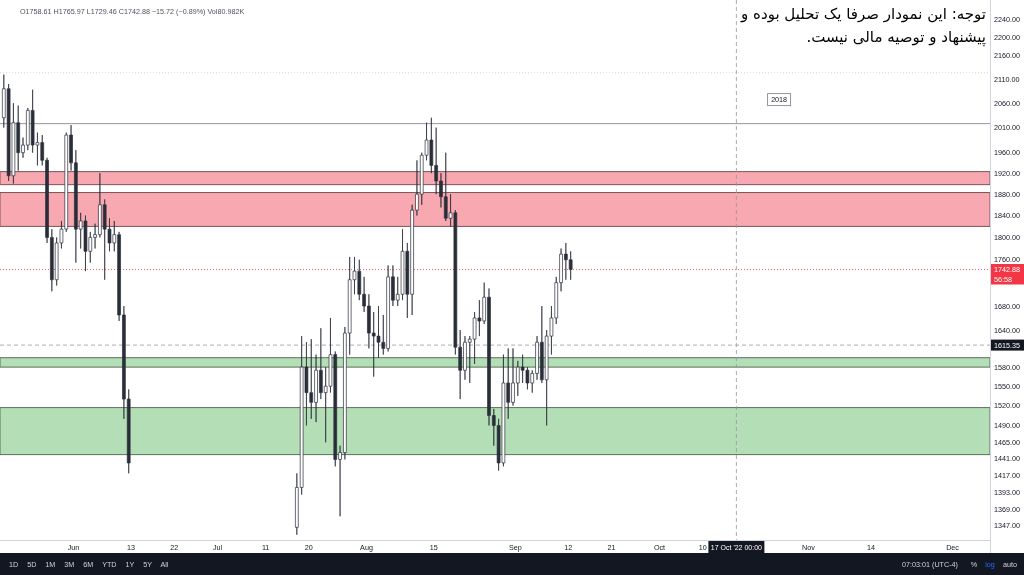  Describe the element at coordinates (863, 26) in the screenshot. I see `annotation: توجه: این نمودار صرفا یک تحلیل بوده و پیشنهاد و توصیه مالی نیست.` at that location.